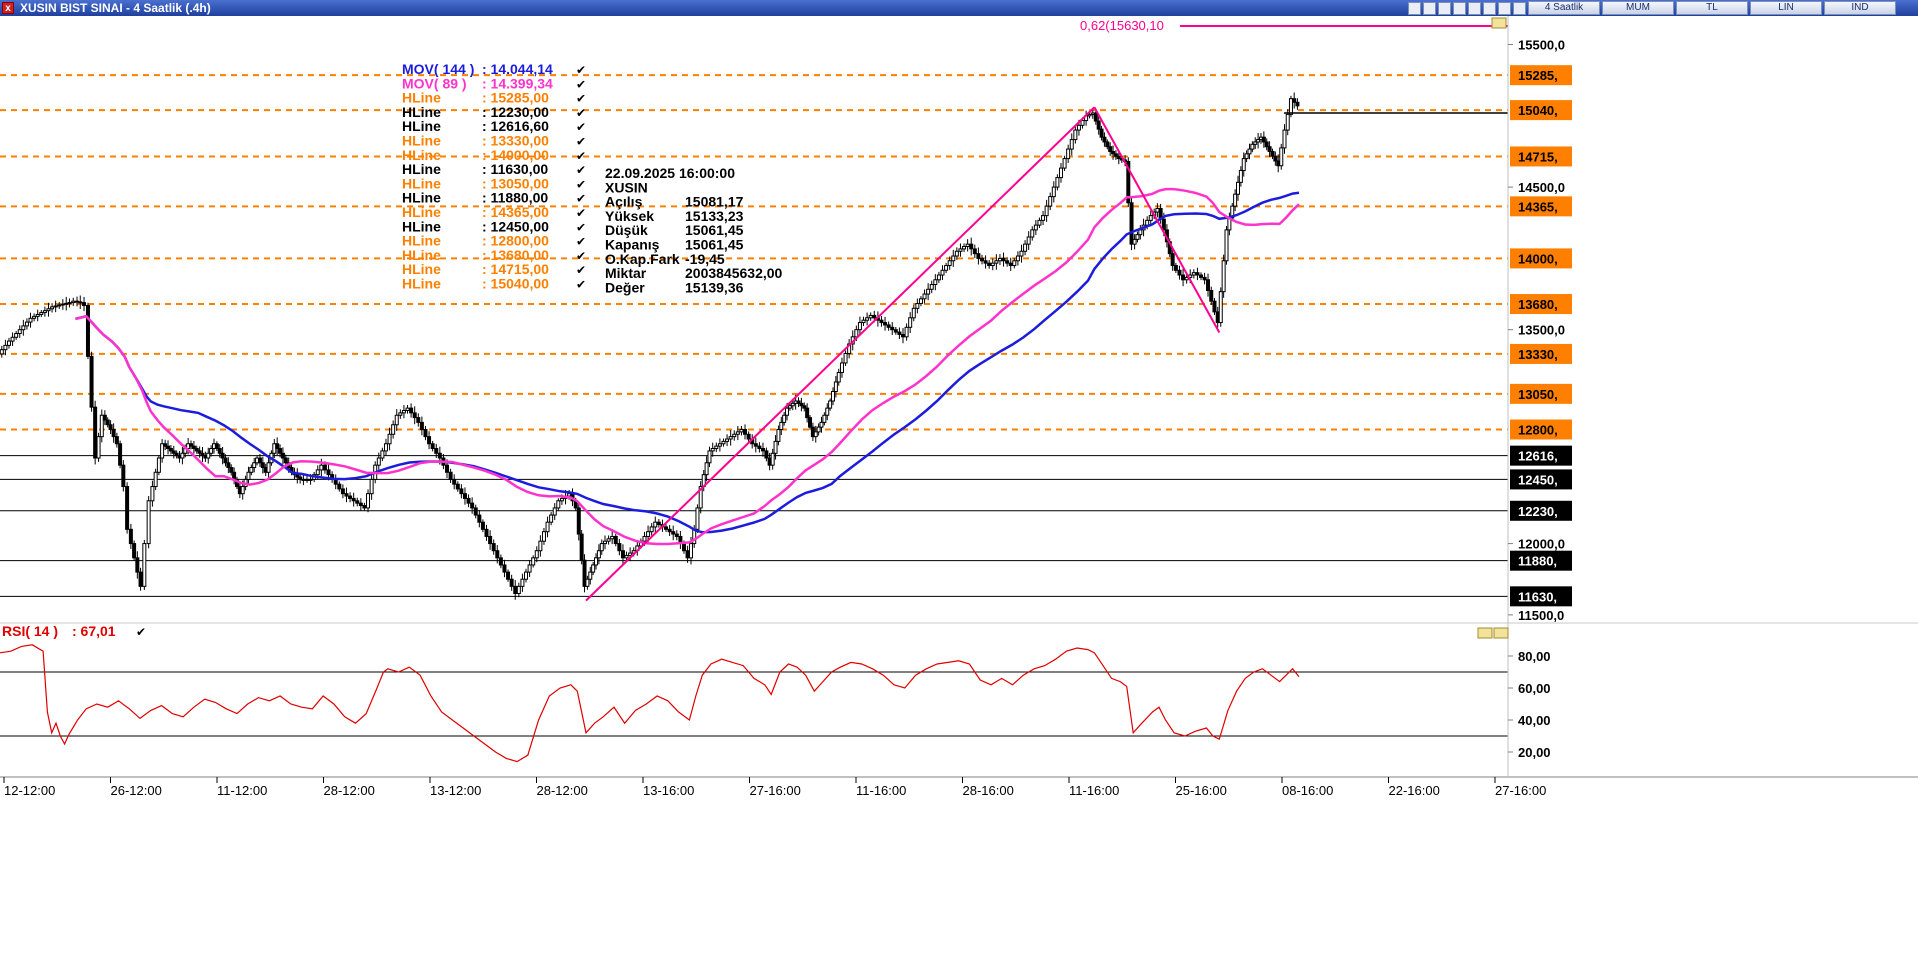  What do you see at coordinates (562, 790) in the screenshot?
I see `x-tick-label: 28-12:00` at bounding box center [562, 790].